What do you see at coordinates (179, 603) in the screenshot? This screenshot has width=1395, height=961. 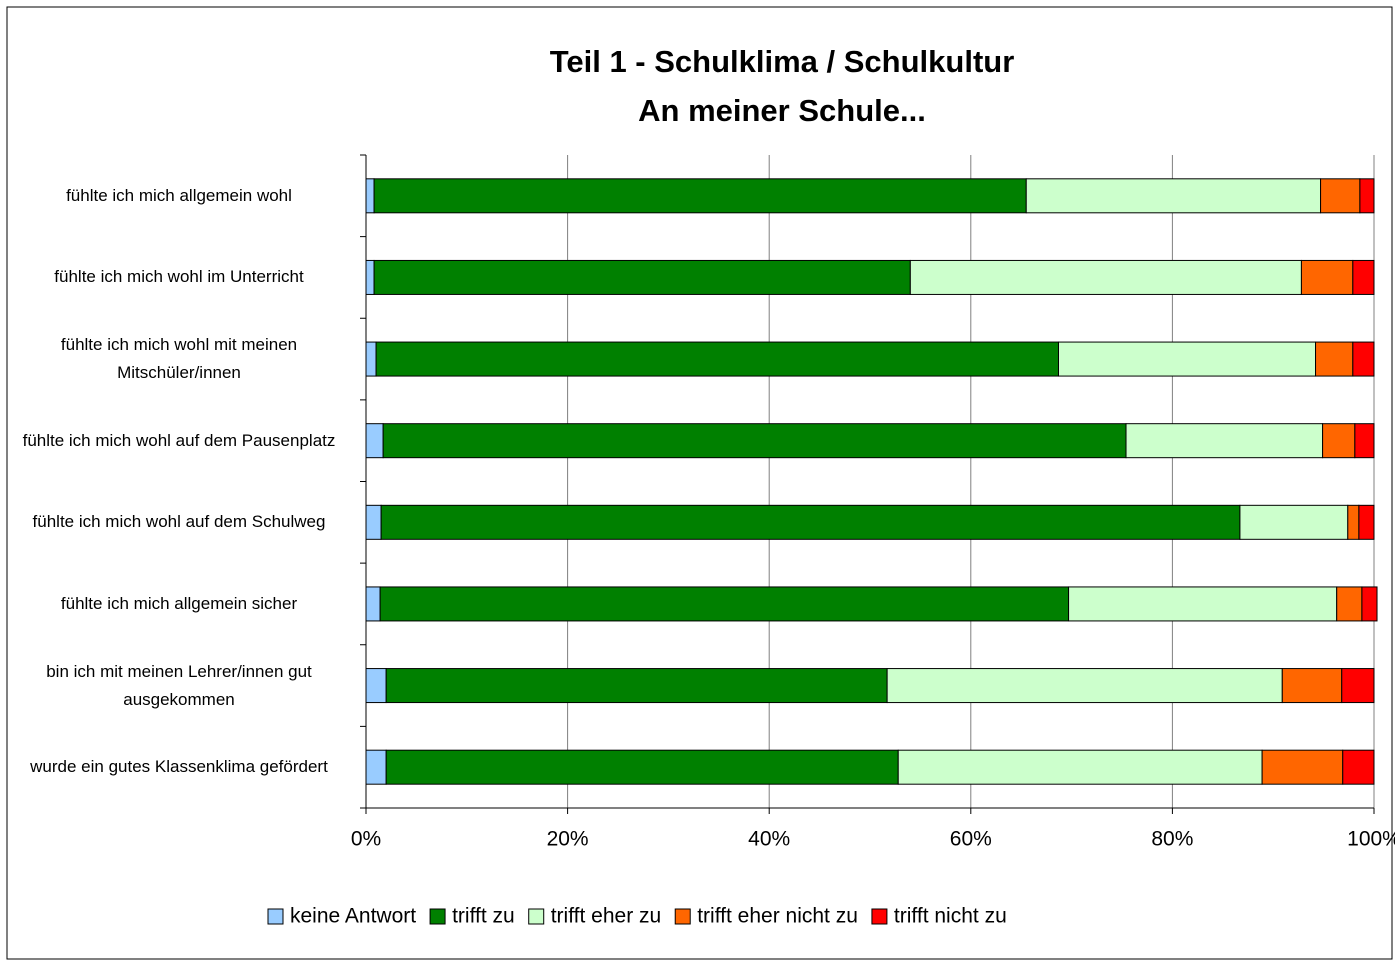 I see `y-tick-label: fühlte ich mich allgemein sicher` at bounding box center [179, 603].